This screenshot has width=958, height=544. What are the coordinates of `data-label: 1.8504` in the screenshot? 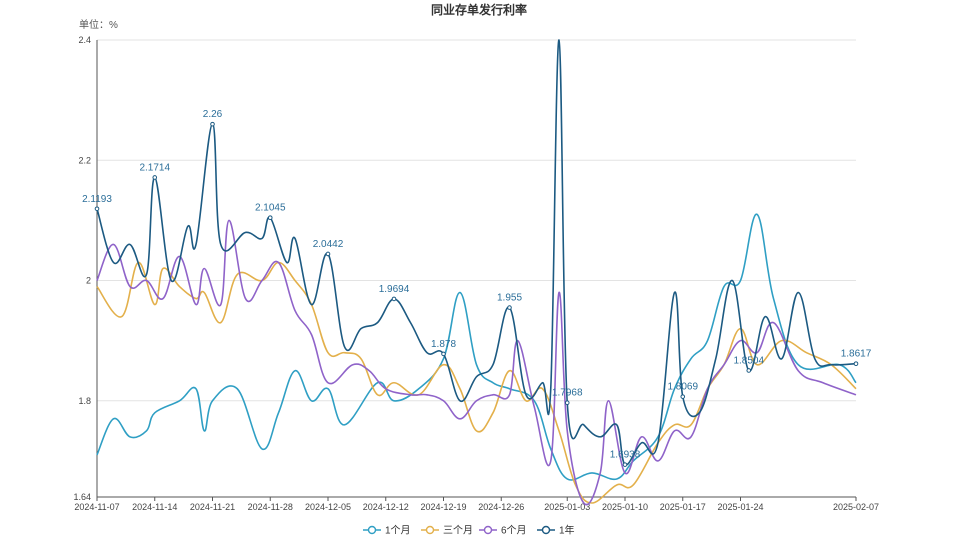 It's located at (748, 360).